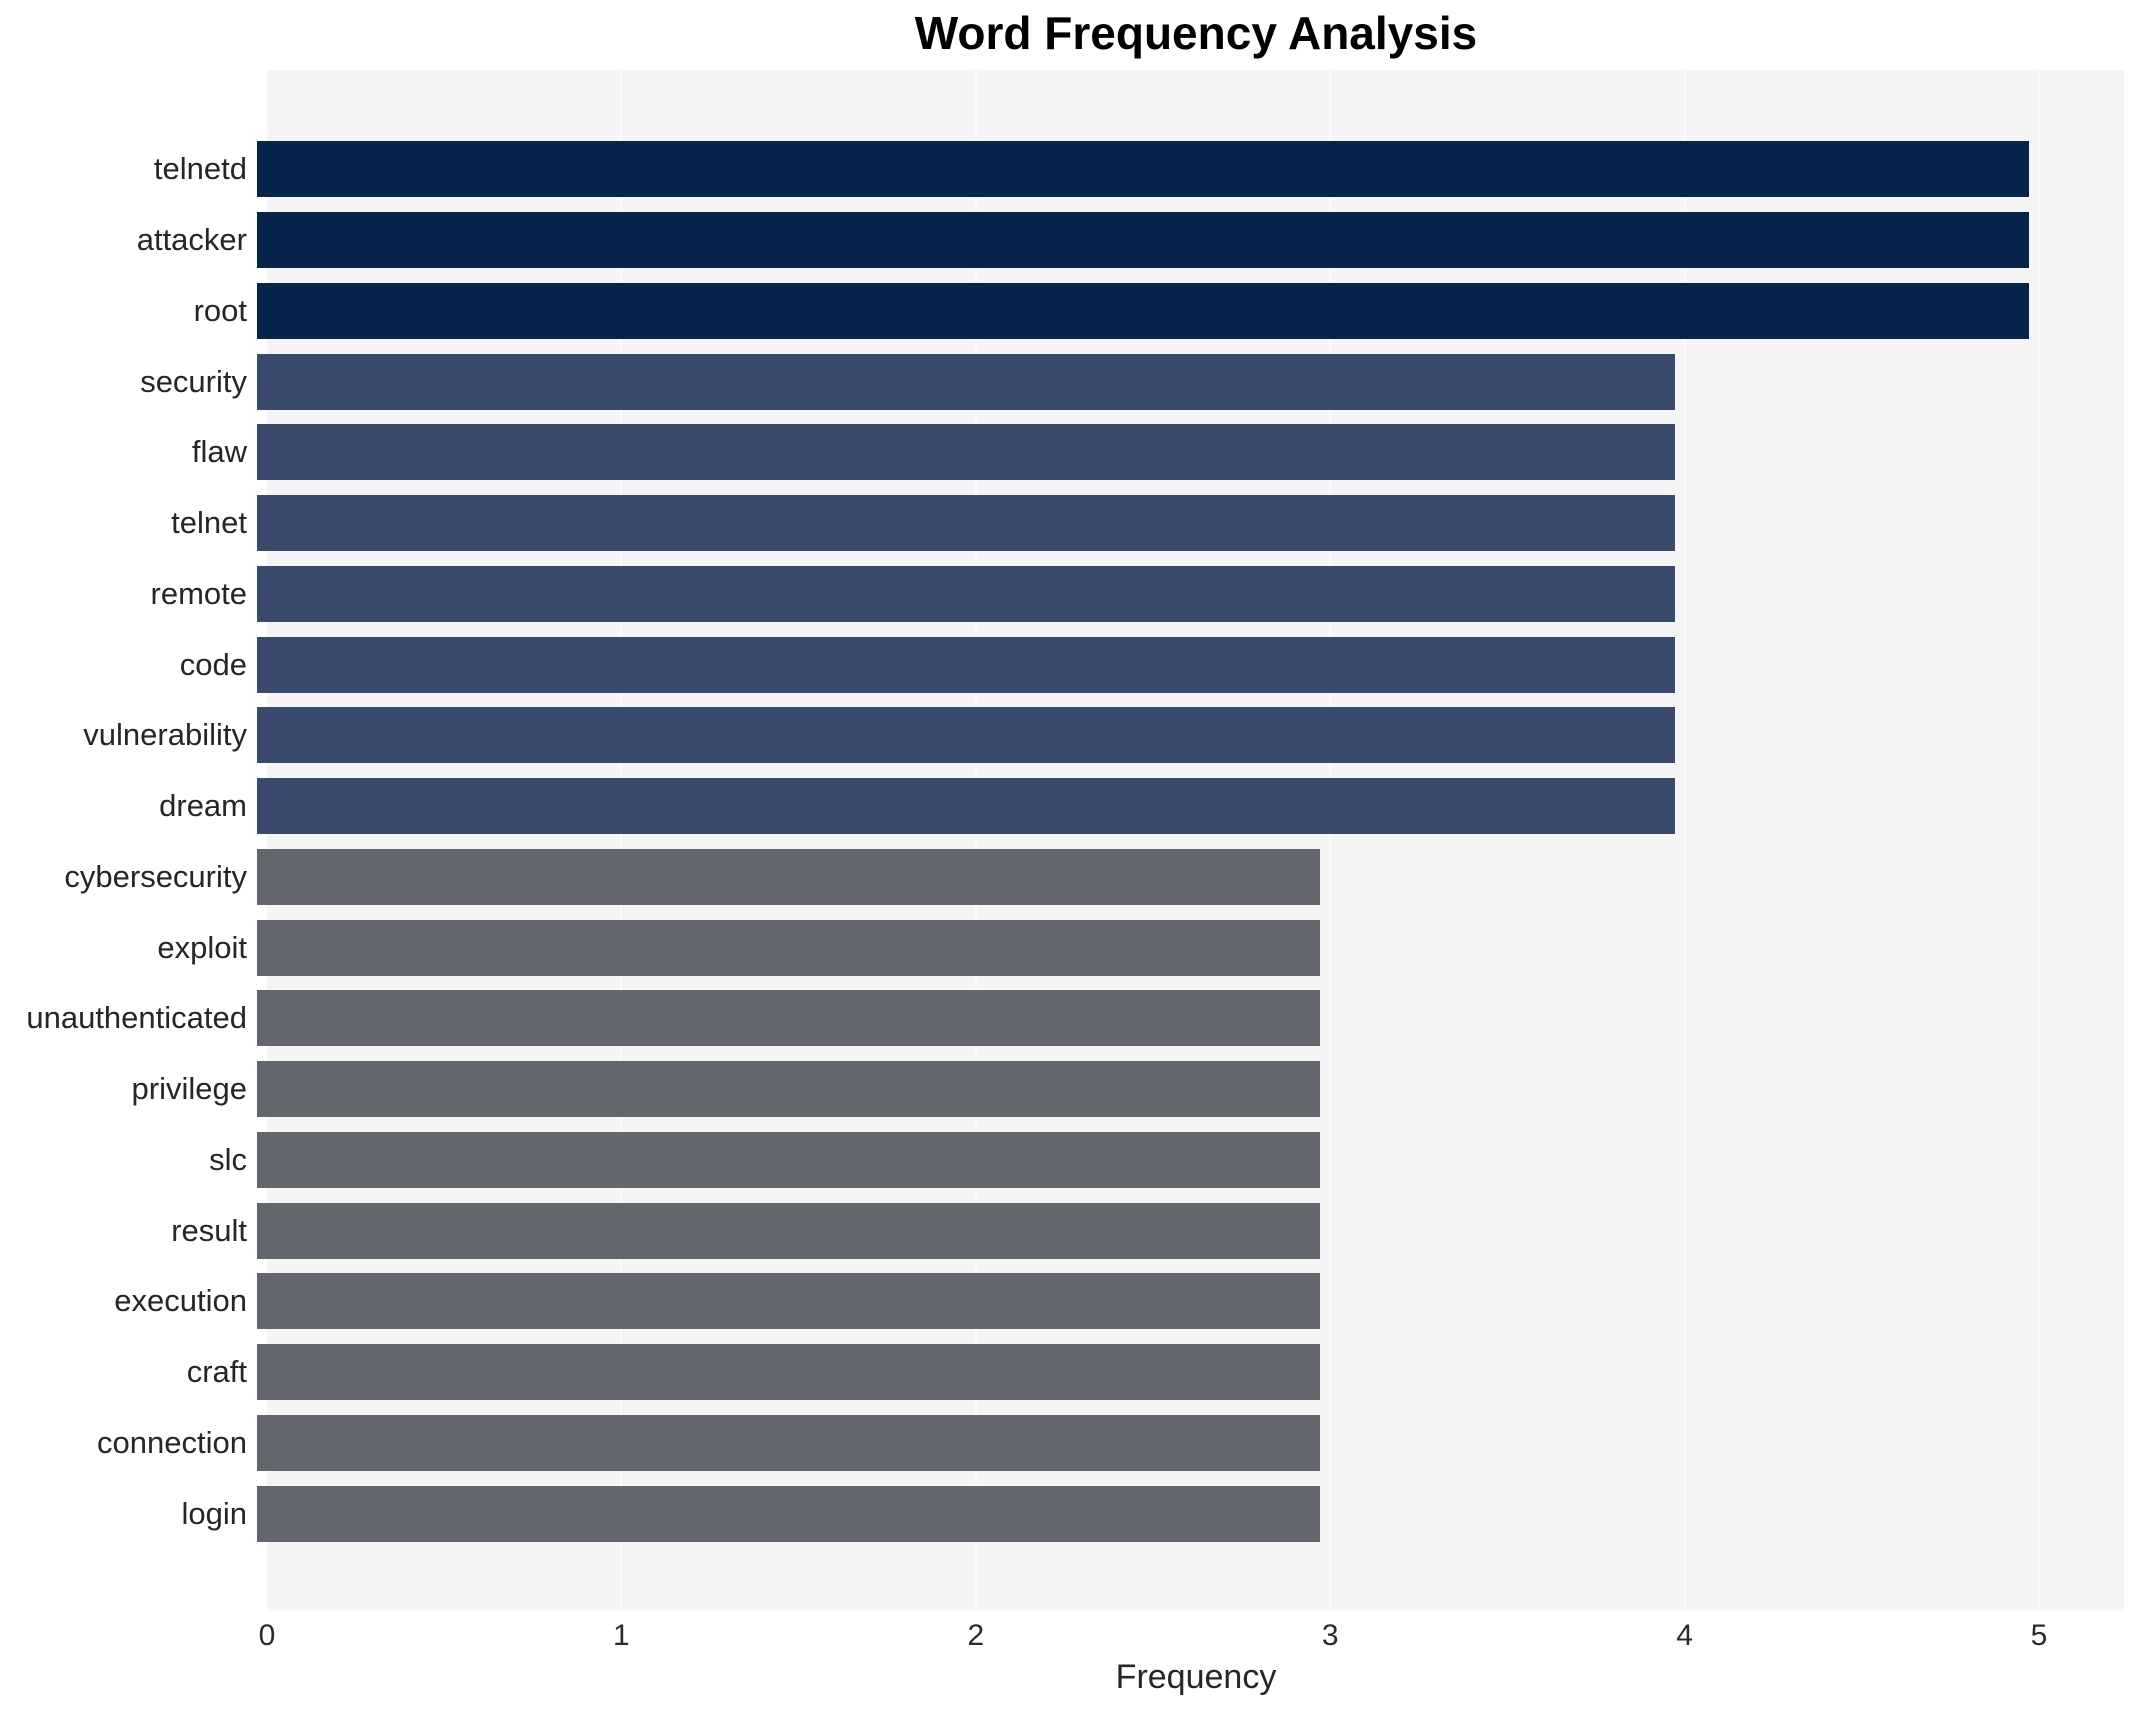 The image size is (2147, 1710). What do you see at coordinates (228, 1159) in the screenshot?
I see `category-label: slc` at bounding box center [228, 1159].